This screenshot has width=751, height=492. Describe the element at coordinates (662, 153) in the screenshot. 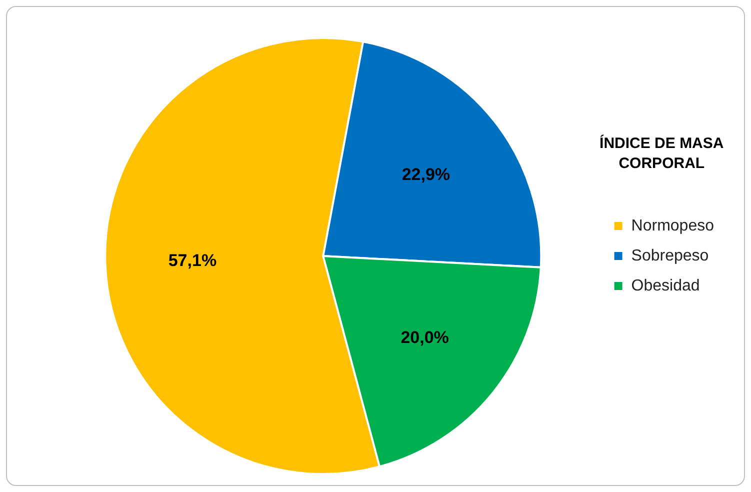

I see `legend-title: ÍNDICE DE MASA CORPORAL` at that location.